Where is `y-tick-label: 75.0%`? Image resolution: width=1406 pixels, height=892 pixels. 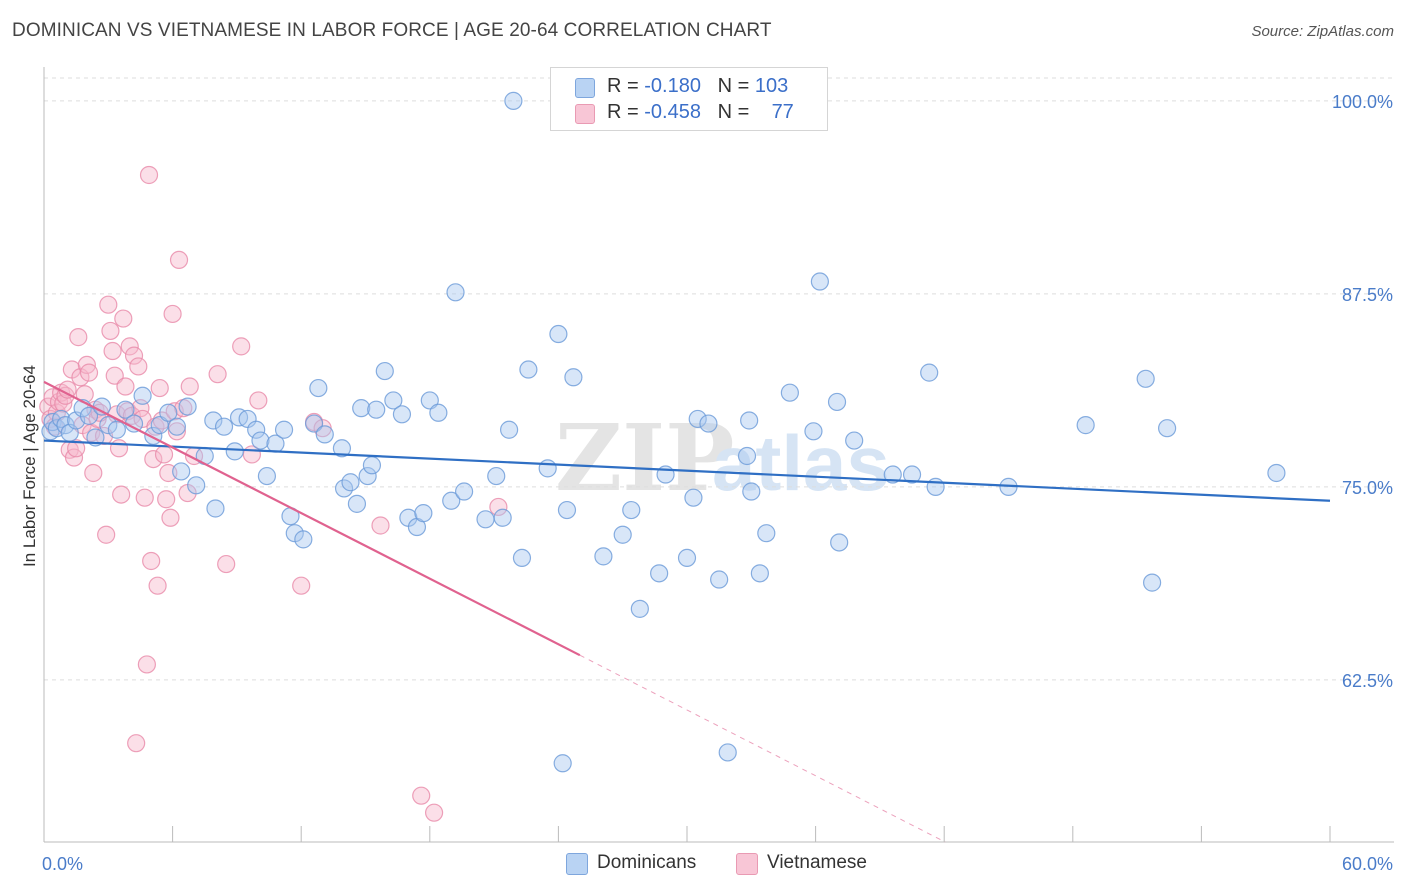
y-tick-label: 75.0% is located at coordinates (1367, 488).